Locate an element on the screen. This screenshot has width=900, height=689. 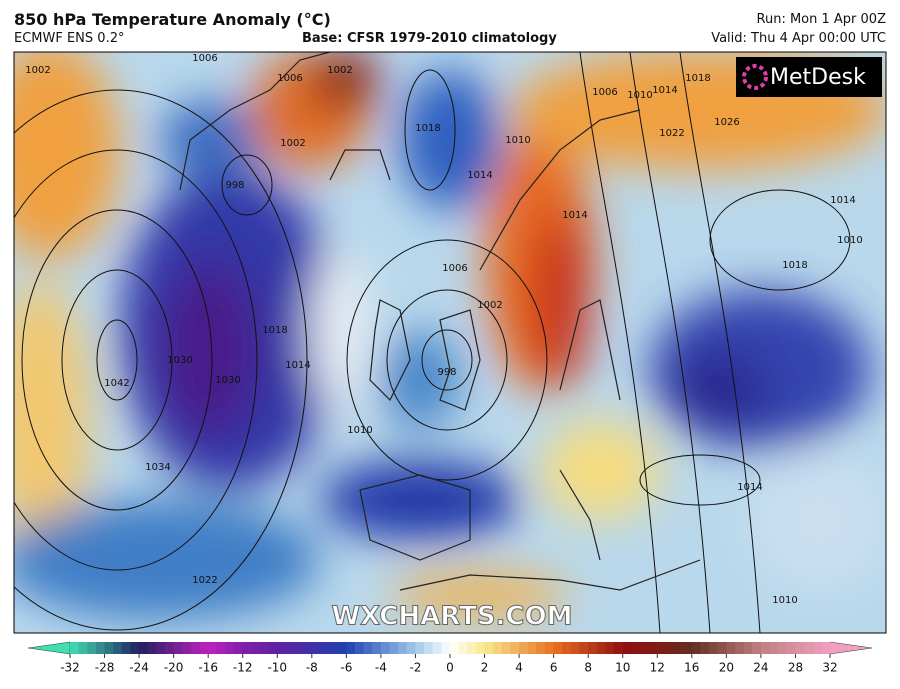
colorbar-tick-label: 24 is located at coordinates (760, 668).